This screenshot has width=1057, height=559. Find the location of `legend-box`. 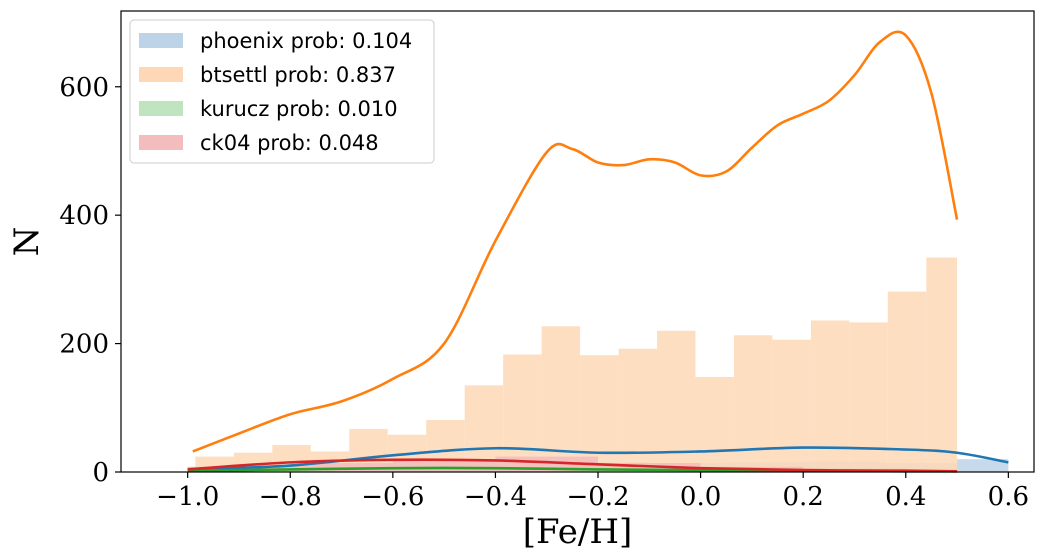

legend-box is located at coordinates (282, 91).